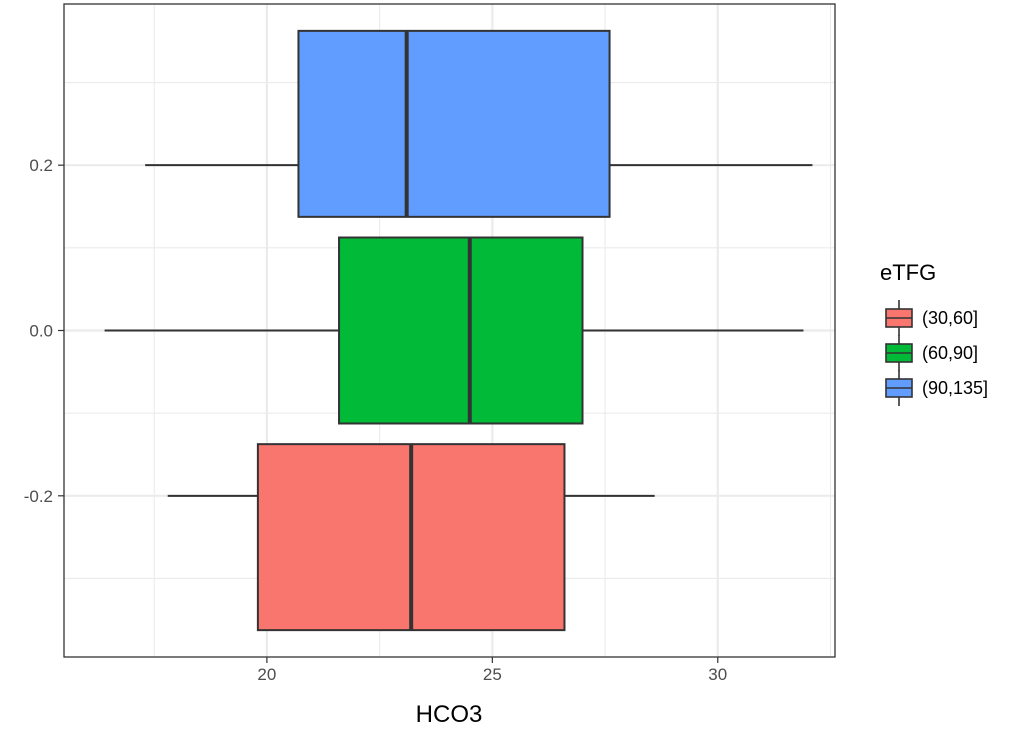 The image size is (1021, 729). I want to click on legend-item: (30,60], so click(931, 318).